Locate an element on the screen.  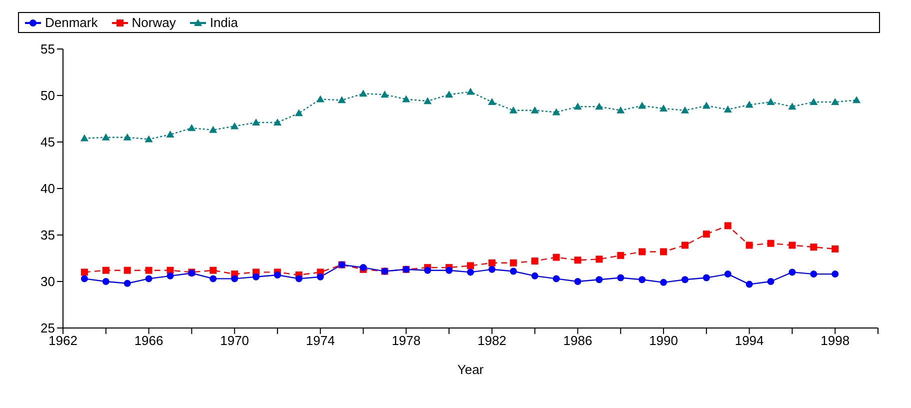
legend-label: Norway is located at coordinates (154, 22).